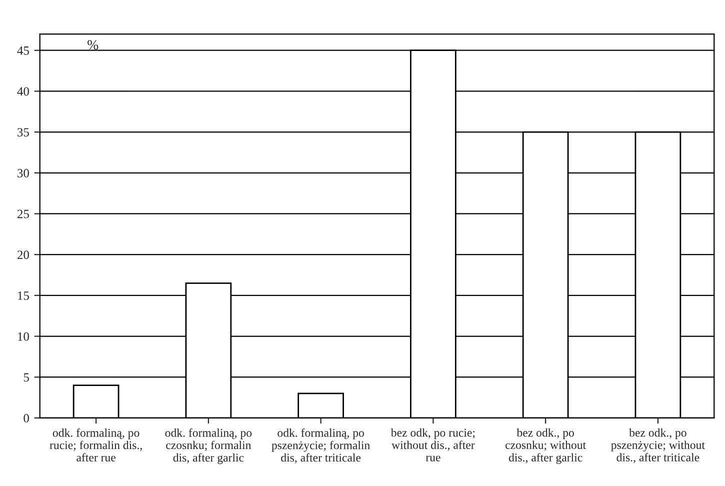 This screenshot has height=486, width=725. I want to click on y-tick-label: 15, so click(23, 296).